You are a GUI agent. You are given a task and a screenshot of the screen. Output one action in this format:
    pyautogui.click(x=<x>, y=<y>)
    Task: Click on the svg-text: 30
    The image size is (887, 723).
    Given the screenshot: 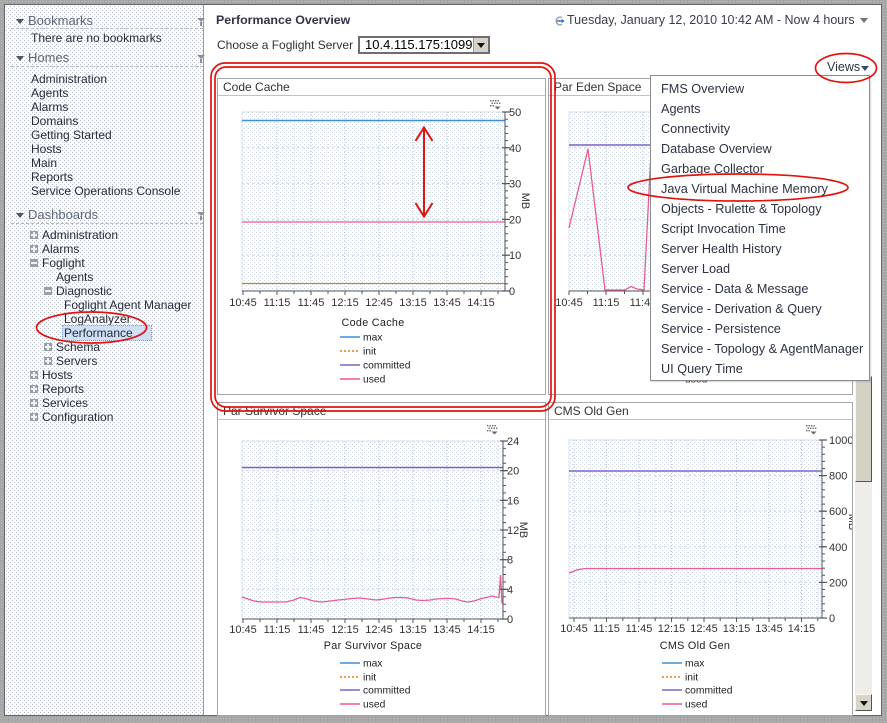 What is the action you would take?
    pyautogui.click(x=515, y=185)
    